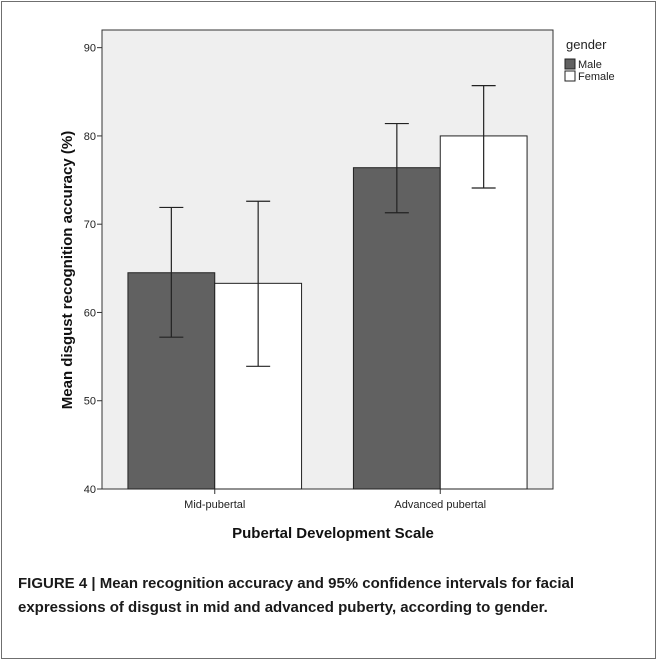  What do you see at coordinates (67, 270) in the screenshot?
I see `y-axis-title: Mean disgust recognition accuracy (%)` at bounding box center [67, 270].